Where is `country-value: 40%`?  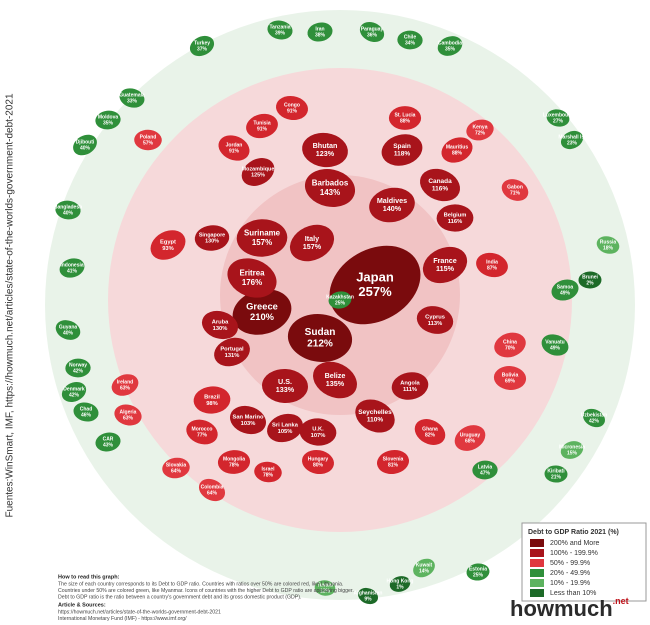
country-value: 40% is located at coordinates (68, 213).